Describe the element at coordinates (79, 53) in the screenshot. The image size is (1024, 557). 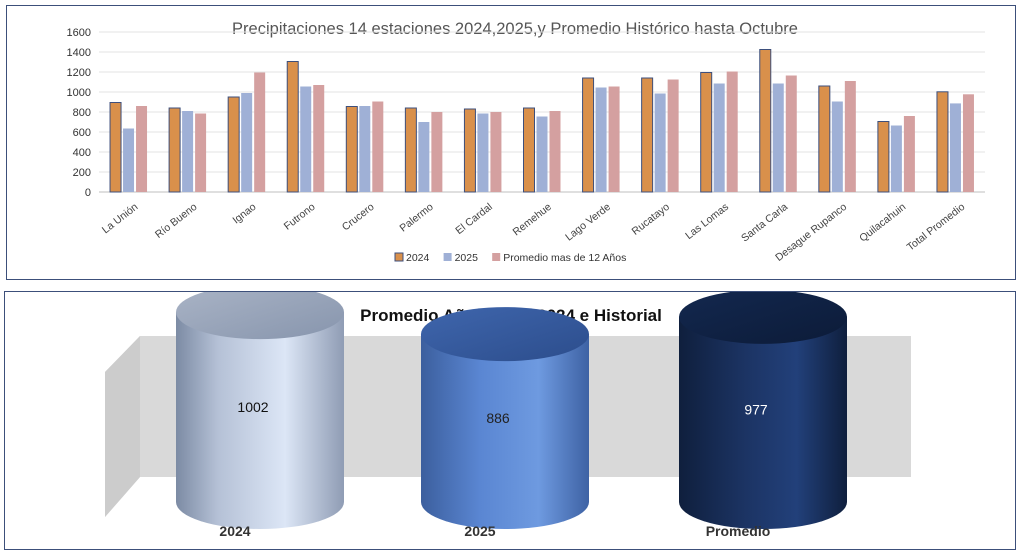
I see `y-tick-label: 1400` at that location.